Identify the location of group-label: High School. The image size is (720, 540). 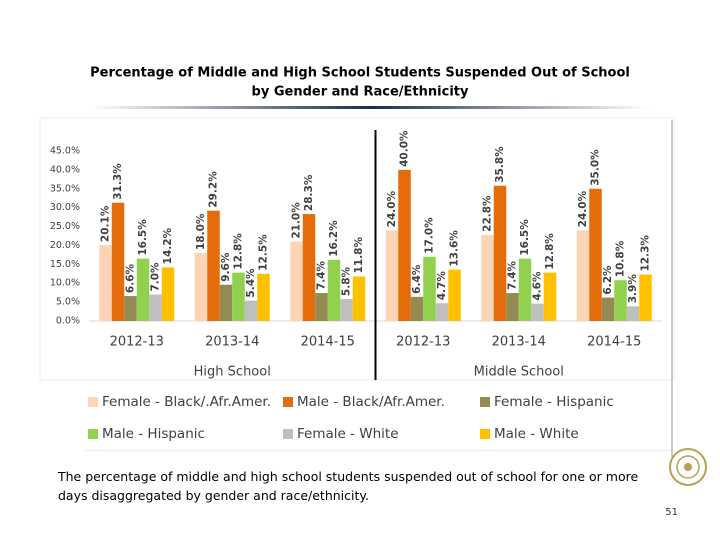
(232, 372).